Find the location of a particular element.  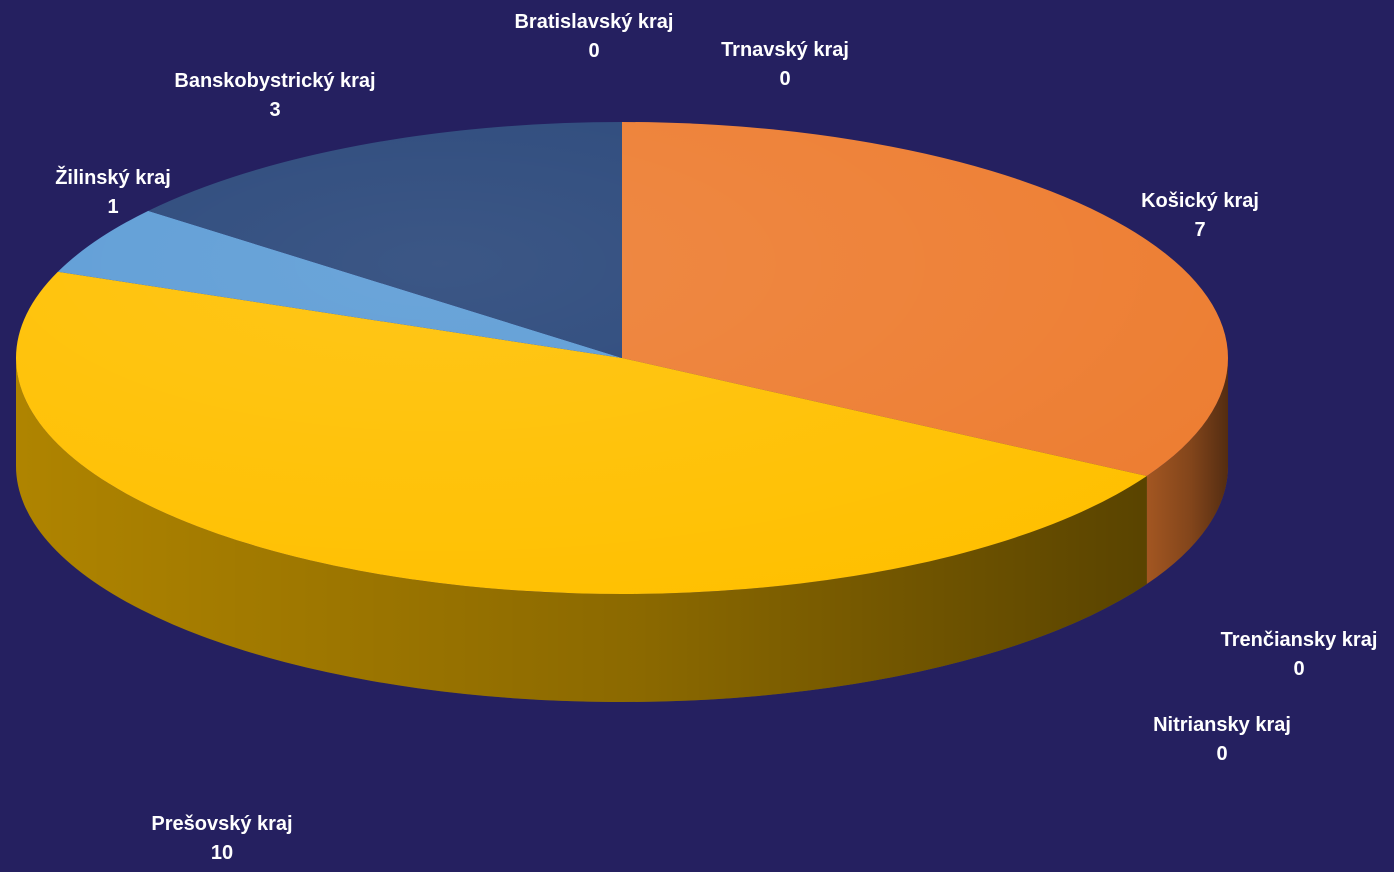

data-label-value--ilinsk-kraj: 1 is located at coordinates (112, 207).